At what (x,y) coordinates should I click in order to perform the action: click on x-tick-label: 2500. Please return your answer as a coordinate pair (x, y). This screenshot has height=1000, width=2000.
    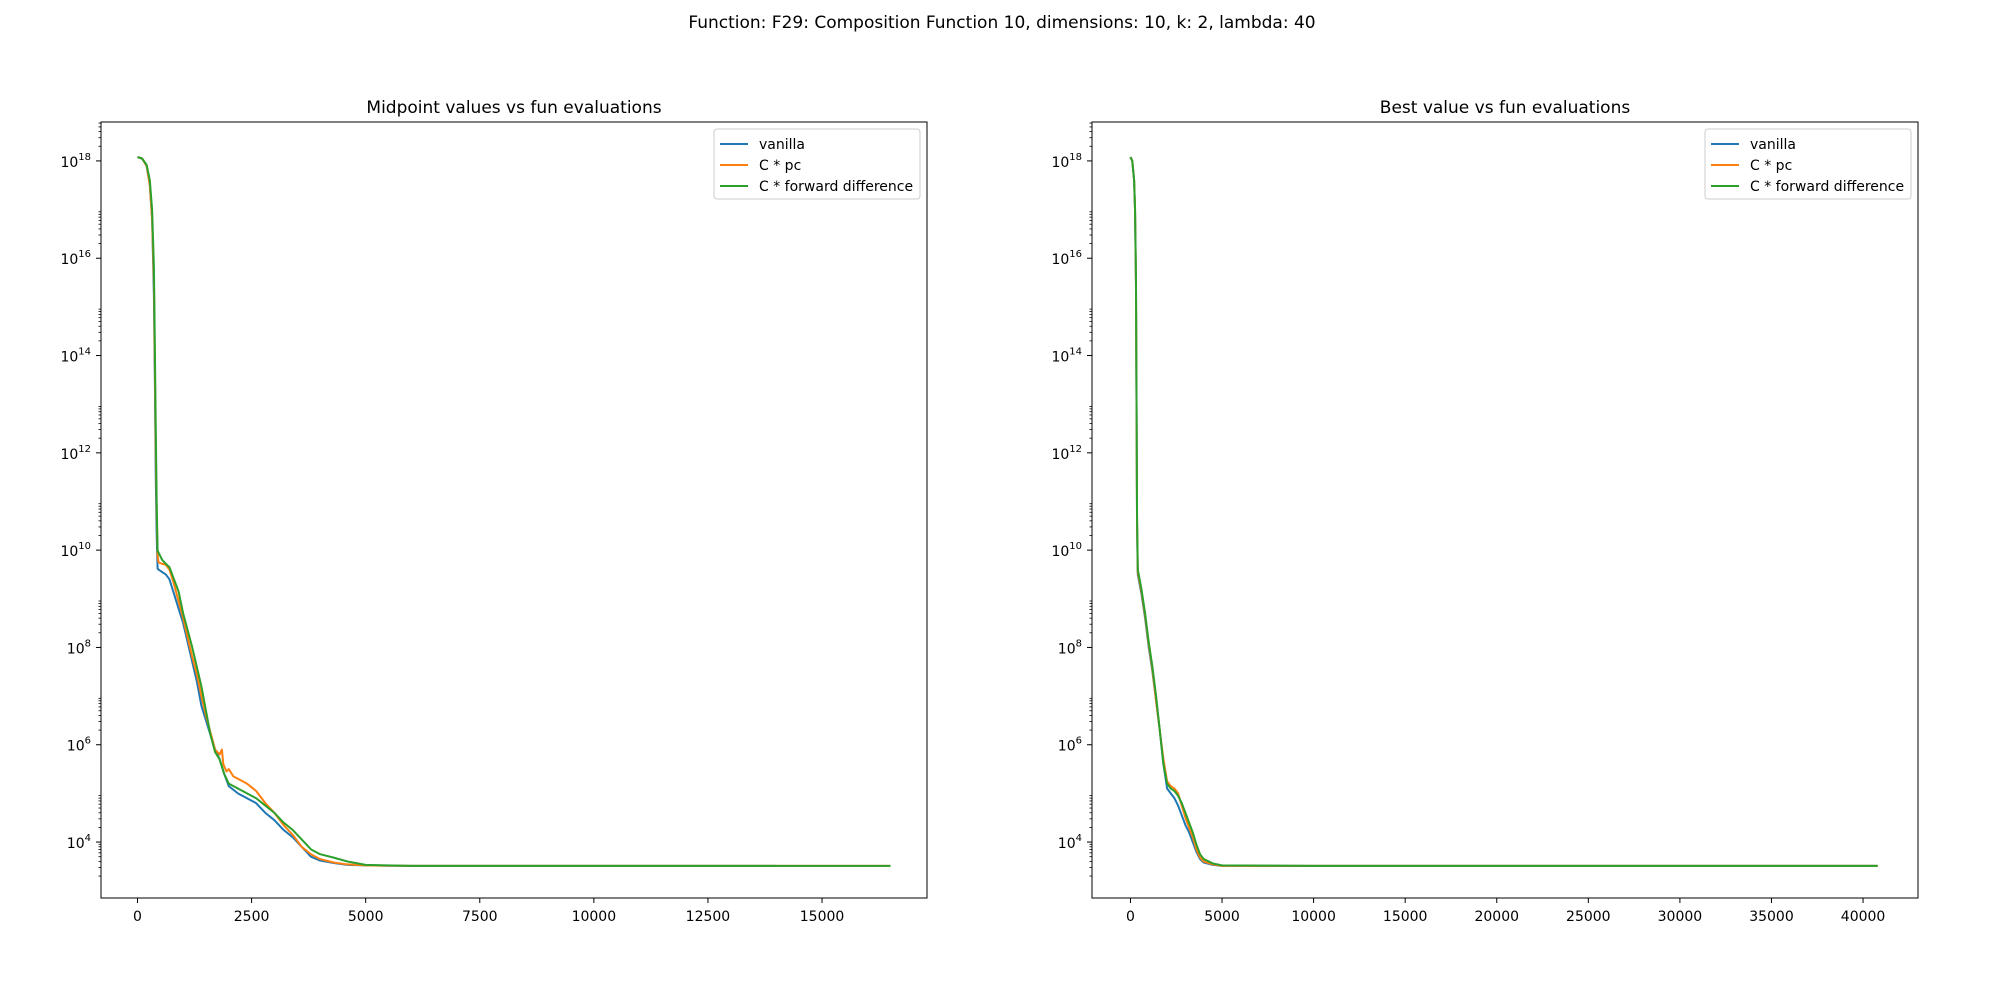
    Looking at the image, I should click on (252, 917).